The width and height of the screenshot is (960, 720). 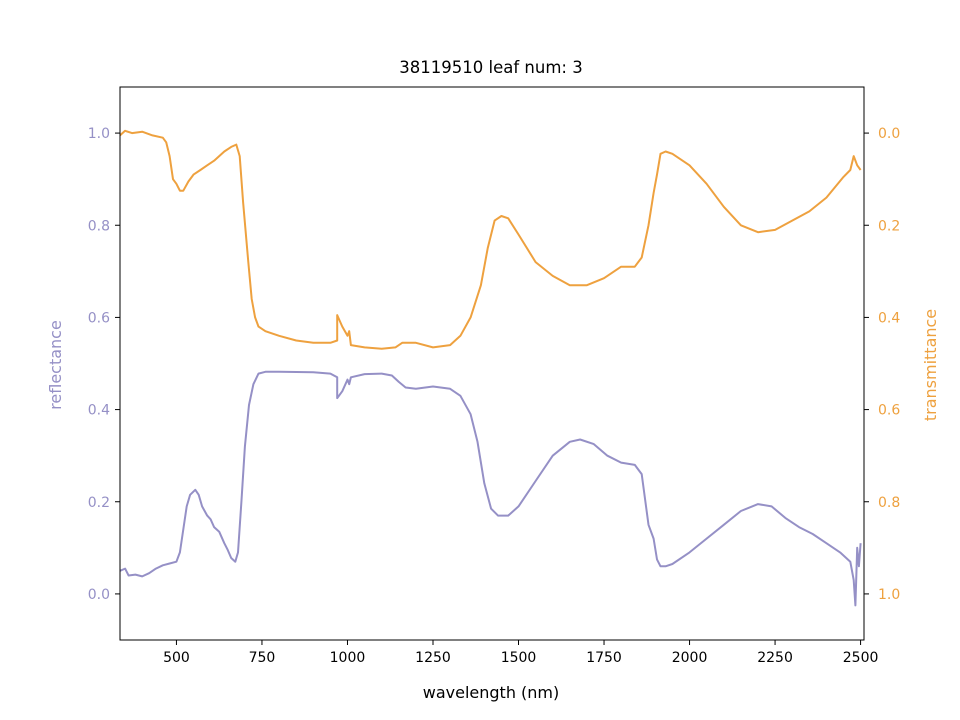 I want to click on x-tick-label: 1500, so click(x=519, y=658).